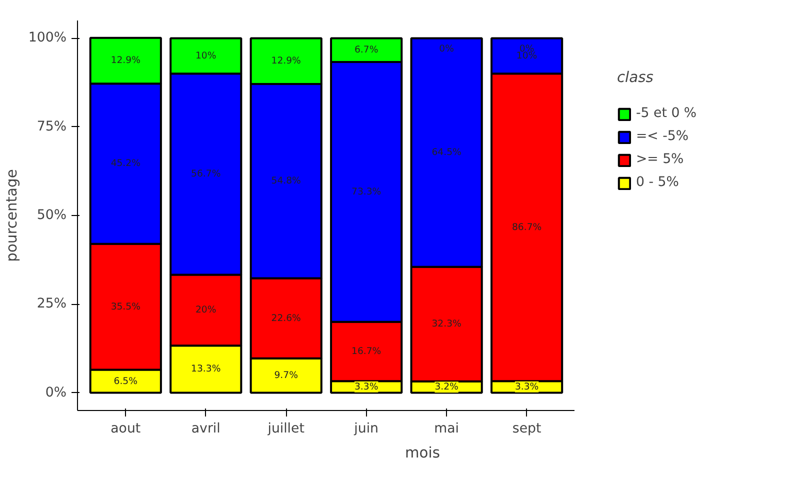  Describe the element at coordinates (51, 126) in the screenshot. I see `y-tick-label: 75%` at that location.